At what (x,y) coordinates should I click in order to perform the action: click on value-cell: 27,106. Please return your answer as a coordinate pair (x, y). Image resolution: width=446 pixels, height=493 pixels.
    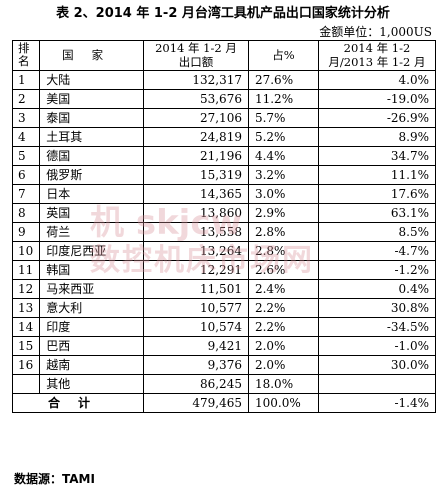
    Looking at the image, I should click on (195, 118).